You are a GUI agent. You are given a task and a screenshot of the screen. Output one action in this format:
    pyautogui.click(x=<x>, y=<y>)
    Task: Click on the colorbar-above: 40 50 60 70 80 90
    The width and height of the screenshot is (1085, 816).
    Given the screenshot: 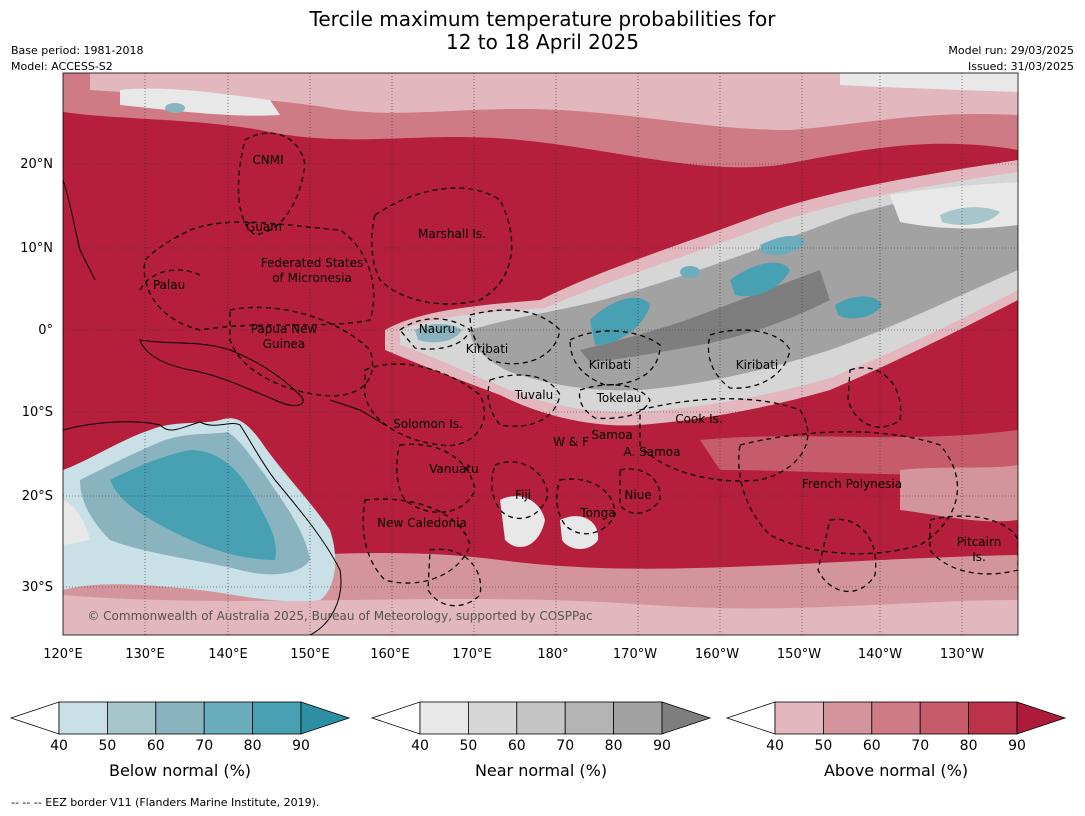 What is the action you would take?
    pyautogui.click(x=896, y=727)
    